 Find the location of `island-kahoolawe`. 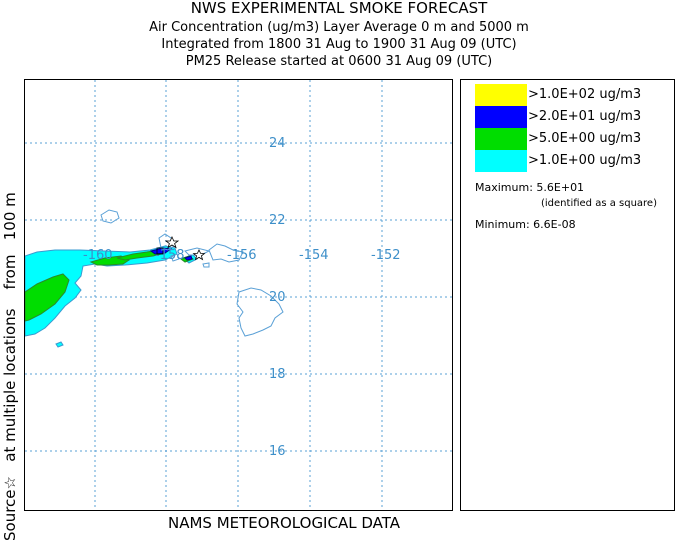

island-kahoolawe is located at coordinates (206, 265).